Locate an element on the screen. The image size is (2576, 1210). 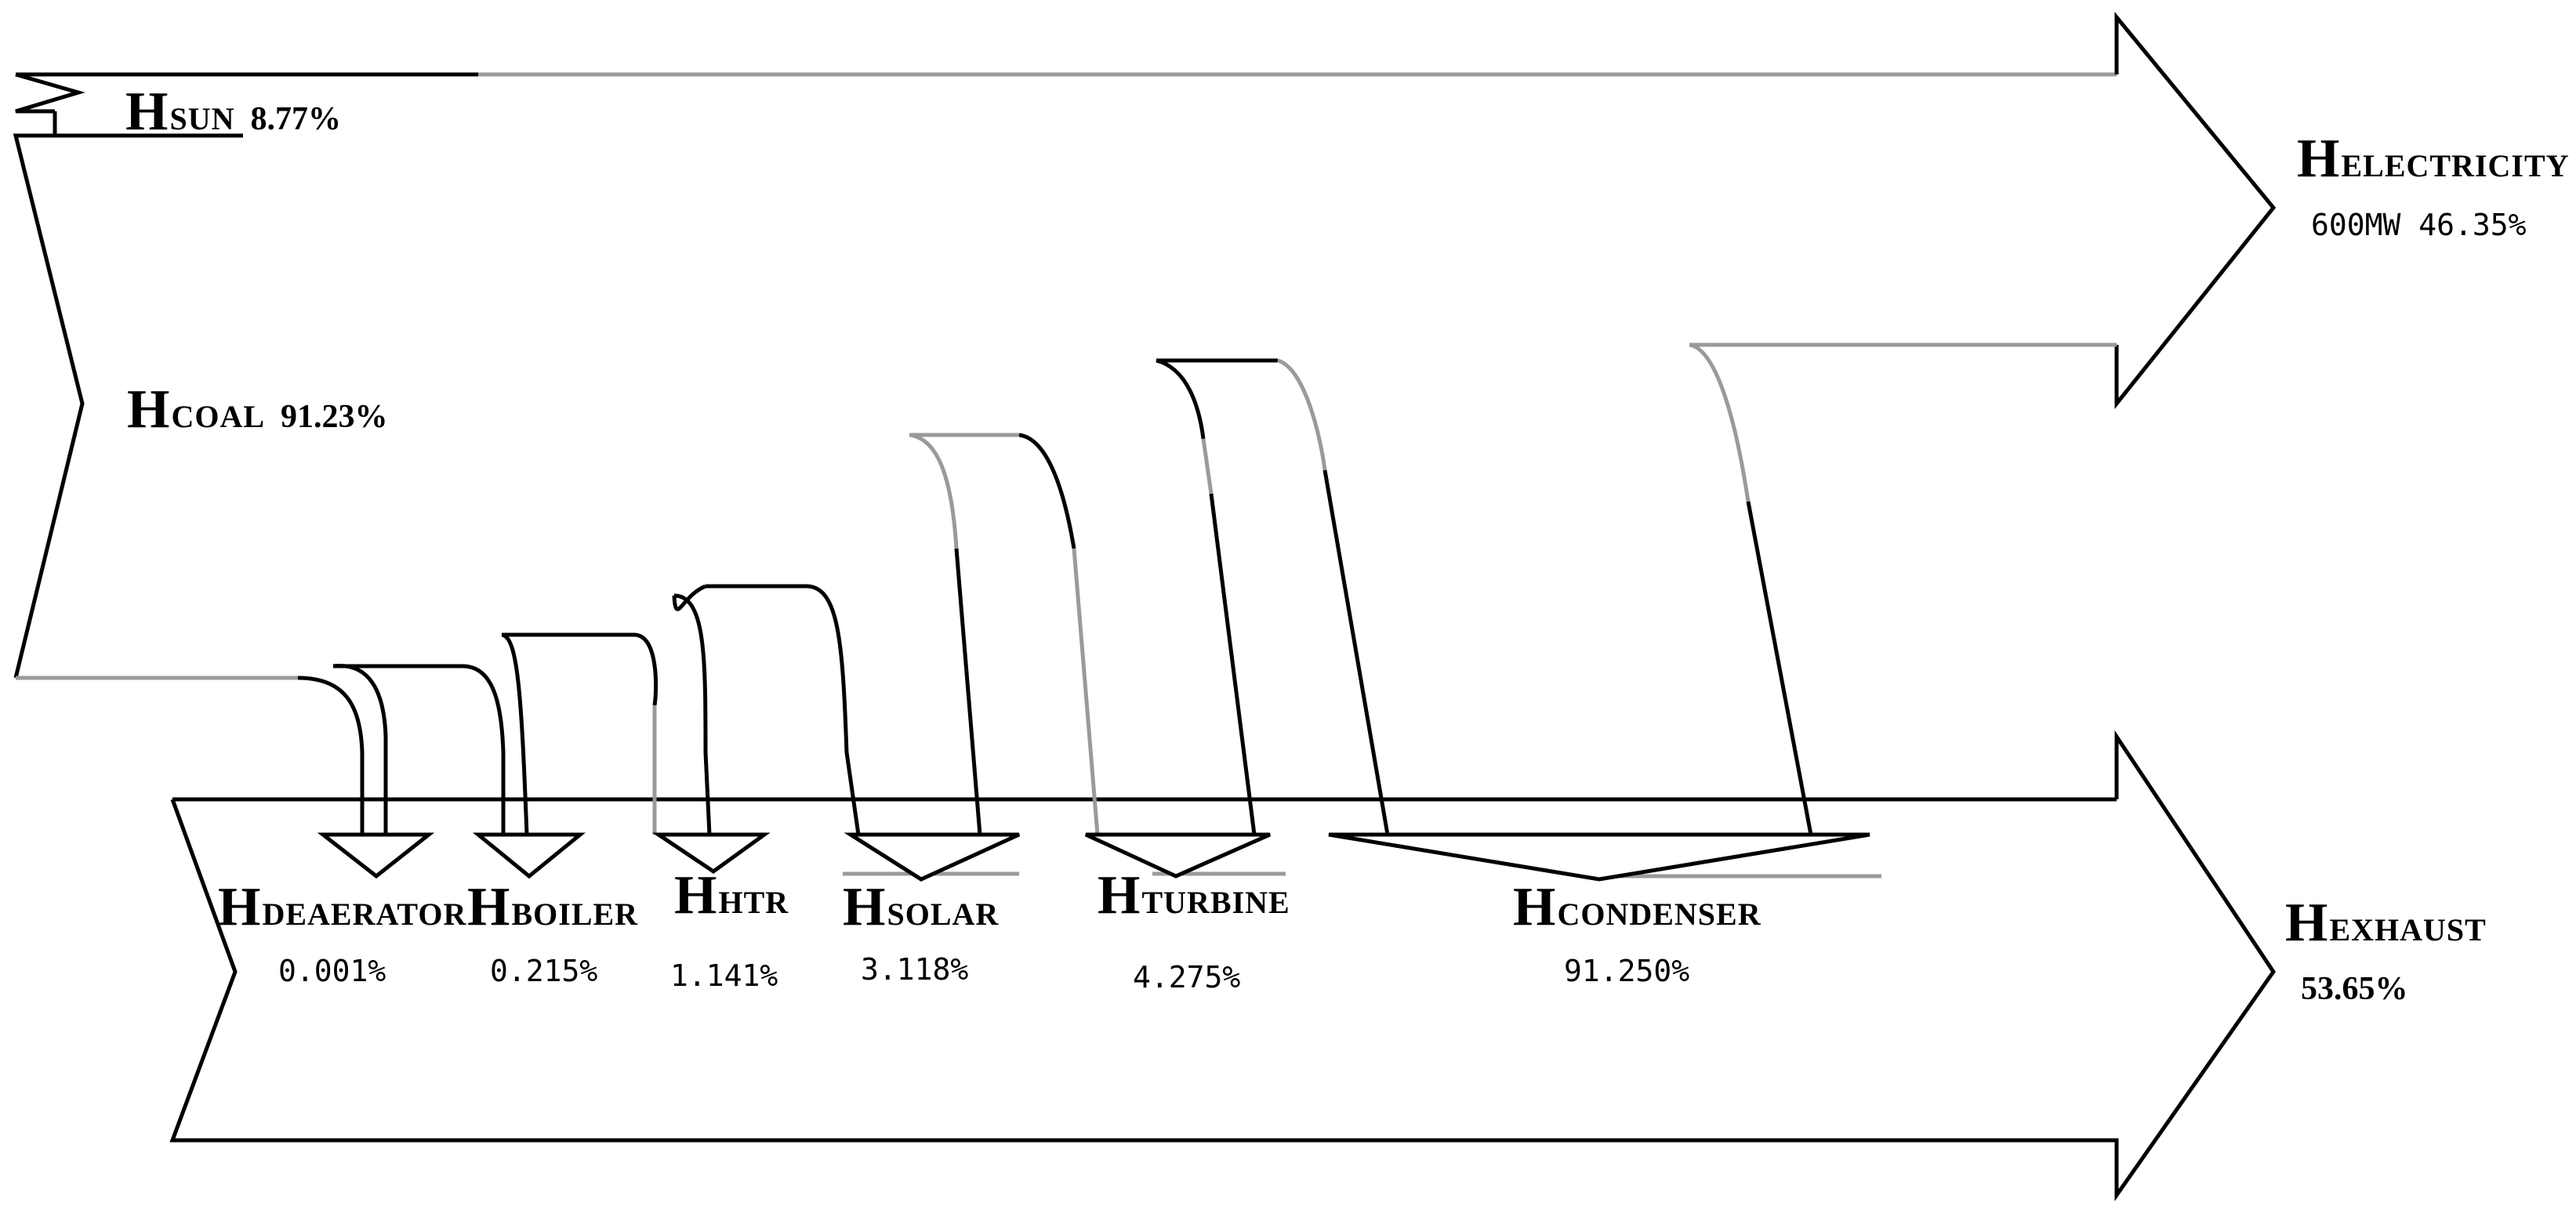
label-exhaust: HEXHAUST 53.65% is located at coordinates (2386, 950).